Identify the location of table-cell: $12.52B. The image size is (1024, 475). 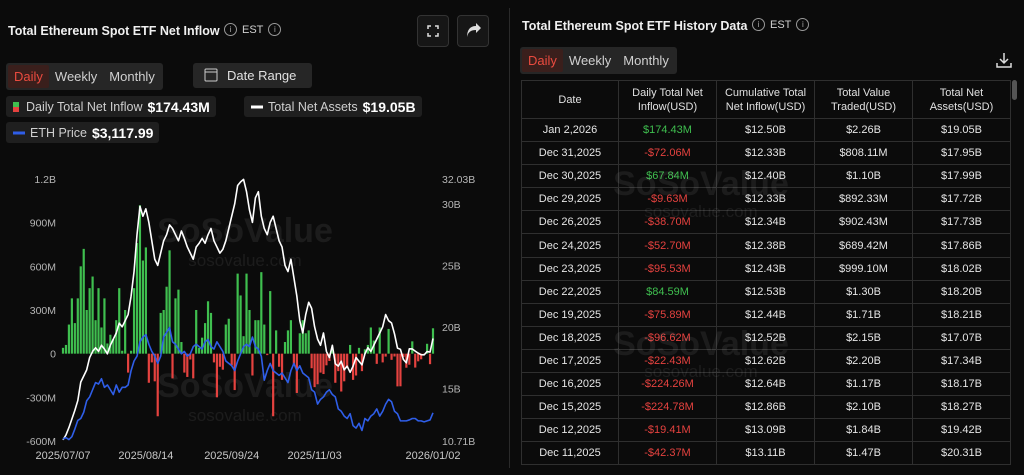
(765, 337).